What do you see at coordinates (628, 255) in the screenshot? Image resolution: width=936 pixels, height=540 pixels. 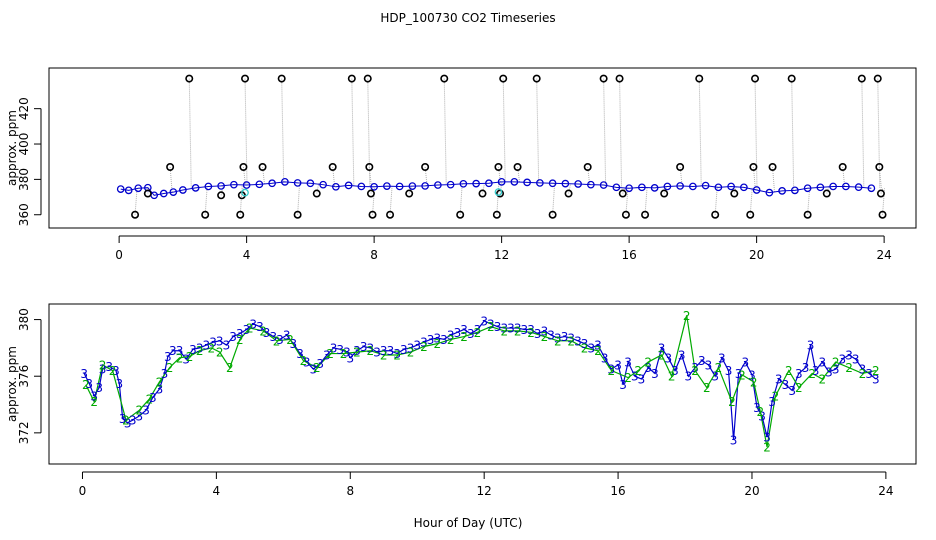 I see `x-tick-label: 16` at bounding box center [628, 255].